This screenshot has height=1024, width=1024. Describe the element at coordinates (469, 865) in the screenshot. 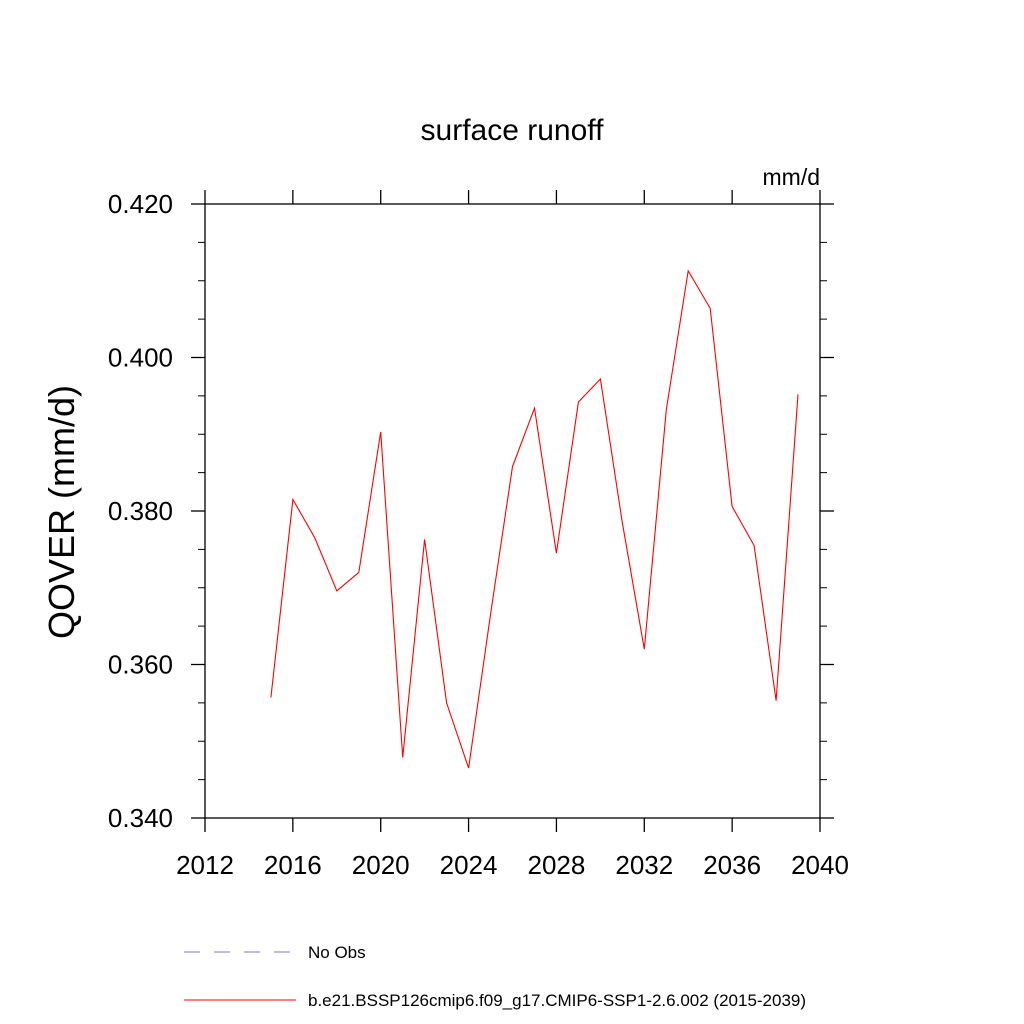

I see `x-tick-label: 2024` at that location.